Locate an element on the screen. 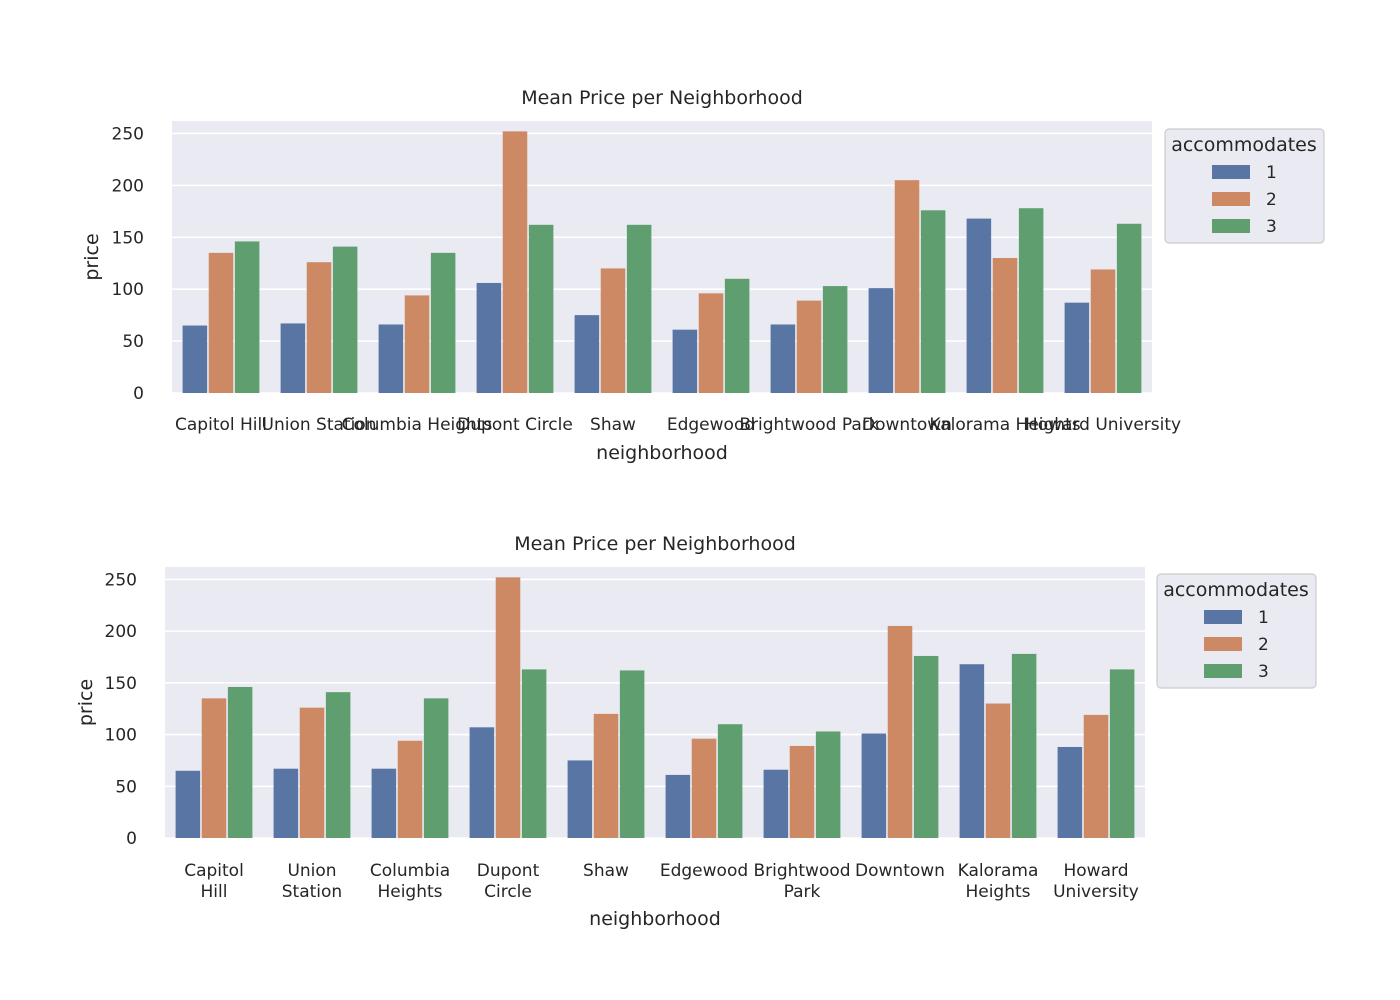 The width and height of the screenshot is (1400, 1000). legend-label-3: 3 is located at coordinates (1263, 672).